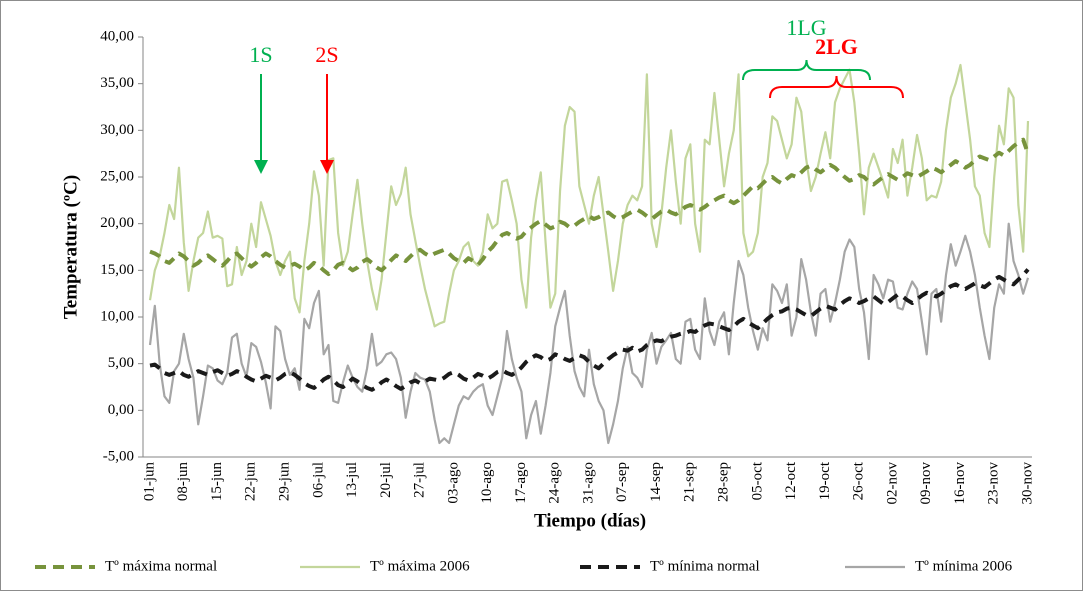 Image resolution: width=1083 pixels, height=591 pixels. What do you see at coordinates (326, 54) in the screenshot?
I see `annotation: 2S` at bounding box center [326, 54].